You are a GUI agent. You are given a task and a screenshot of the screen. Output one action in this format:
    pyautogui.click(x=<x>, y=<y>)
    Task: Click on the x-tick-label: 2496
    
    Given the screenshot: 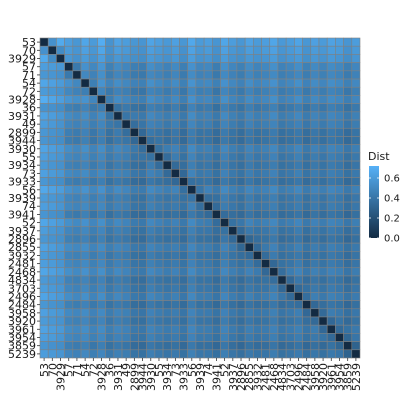 What is the action you would take?
    pyautogui.click(x=298, y=377)
    